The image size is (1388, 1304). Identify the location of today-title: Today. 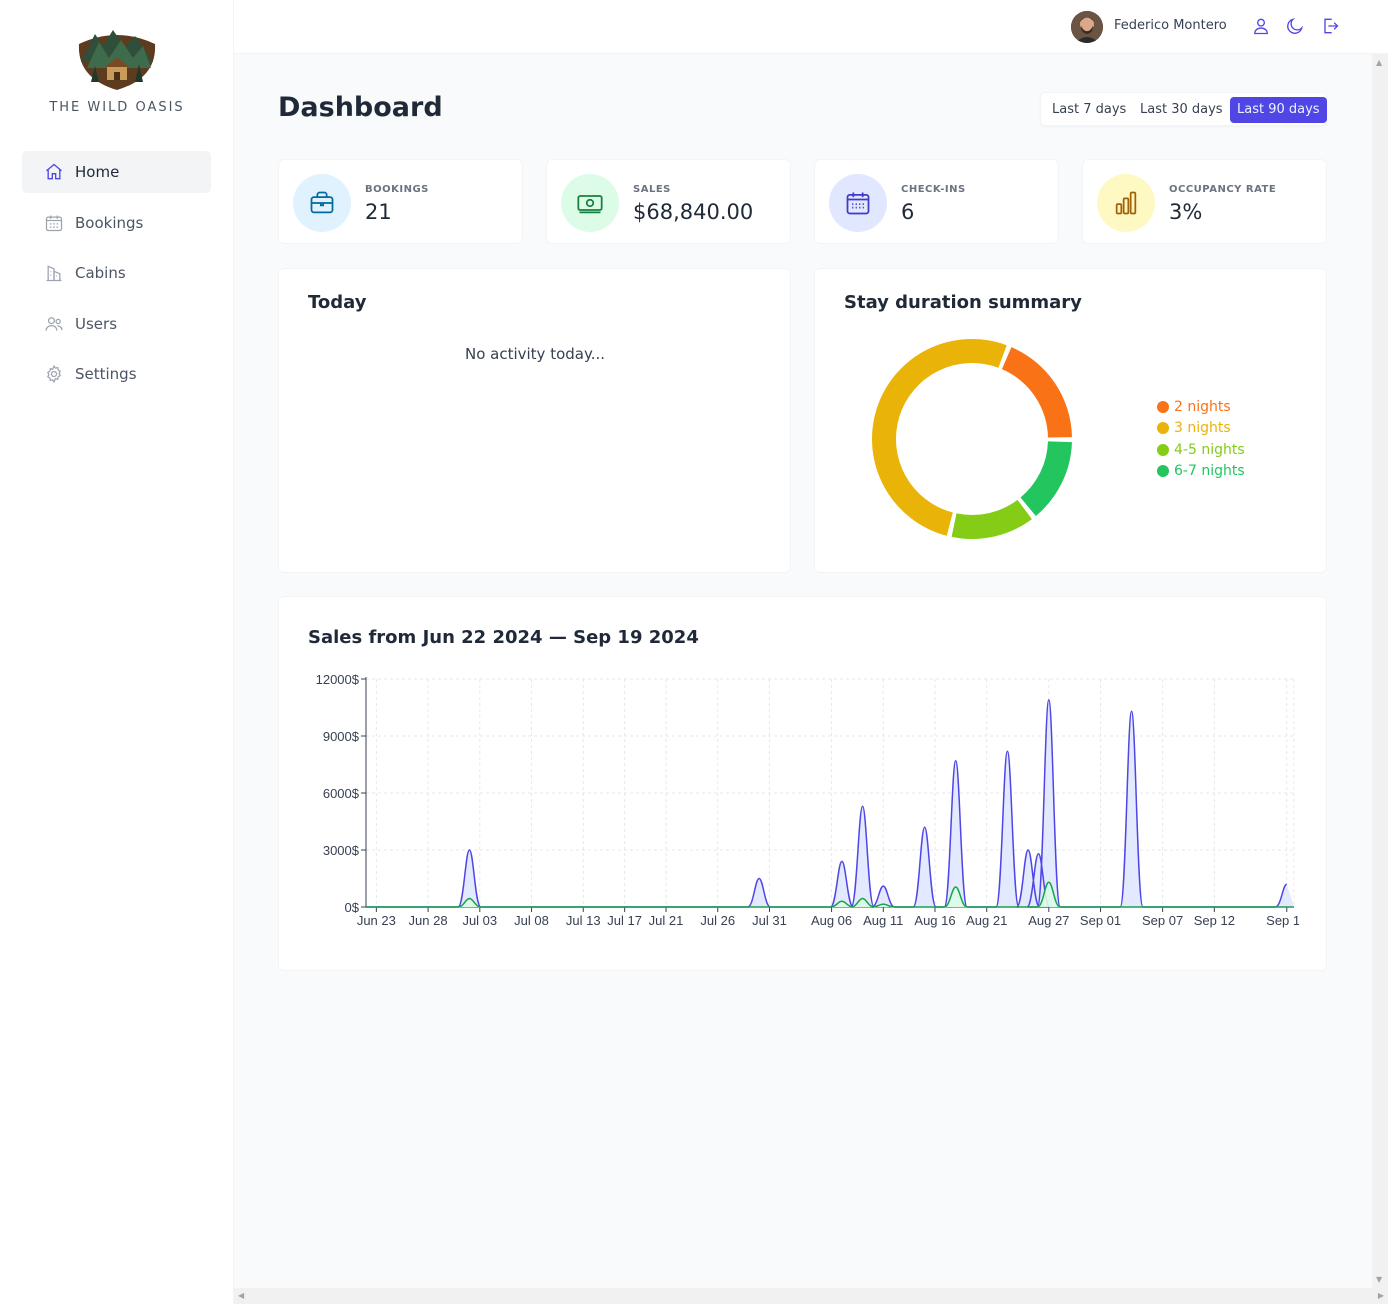
(337, 302).